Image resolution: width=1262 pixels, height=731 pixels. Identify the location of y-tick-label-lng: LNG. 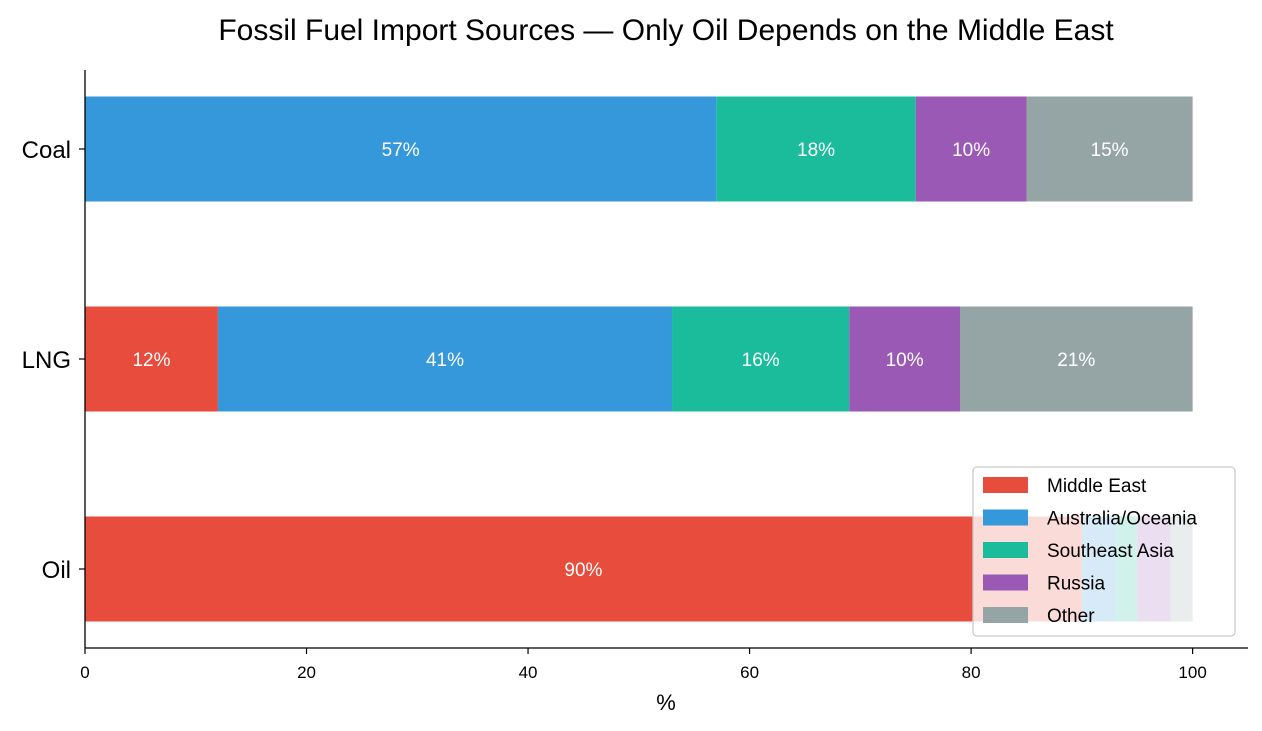
(46, 360).